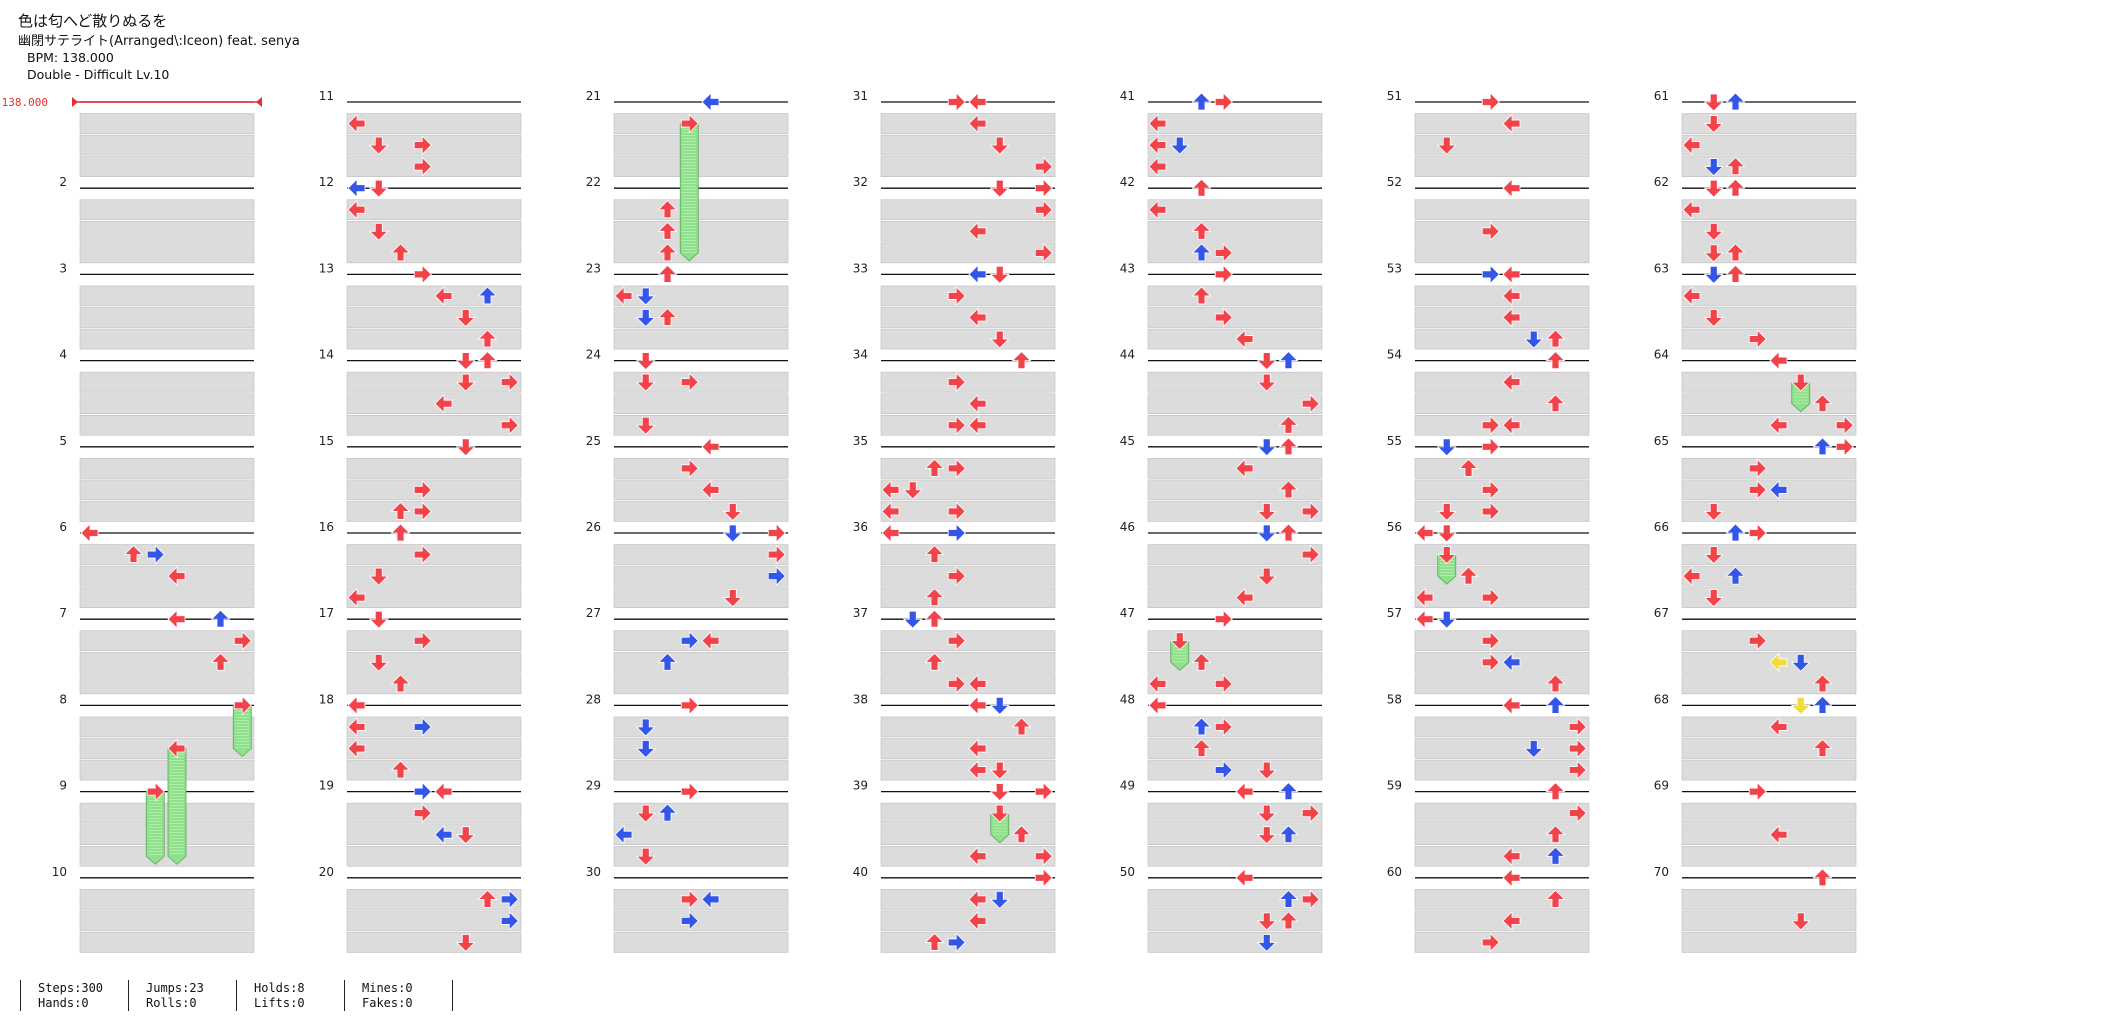 This screenshot has height=1024, width=2119. Describe the element at coordinates (1127, 699) in the screenshot. I see `measure-number: 48` at that location.